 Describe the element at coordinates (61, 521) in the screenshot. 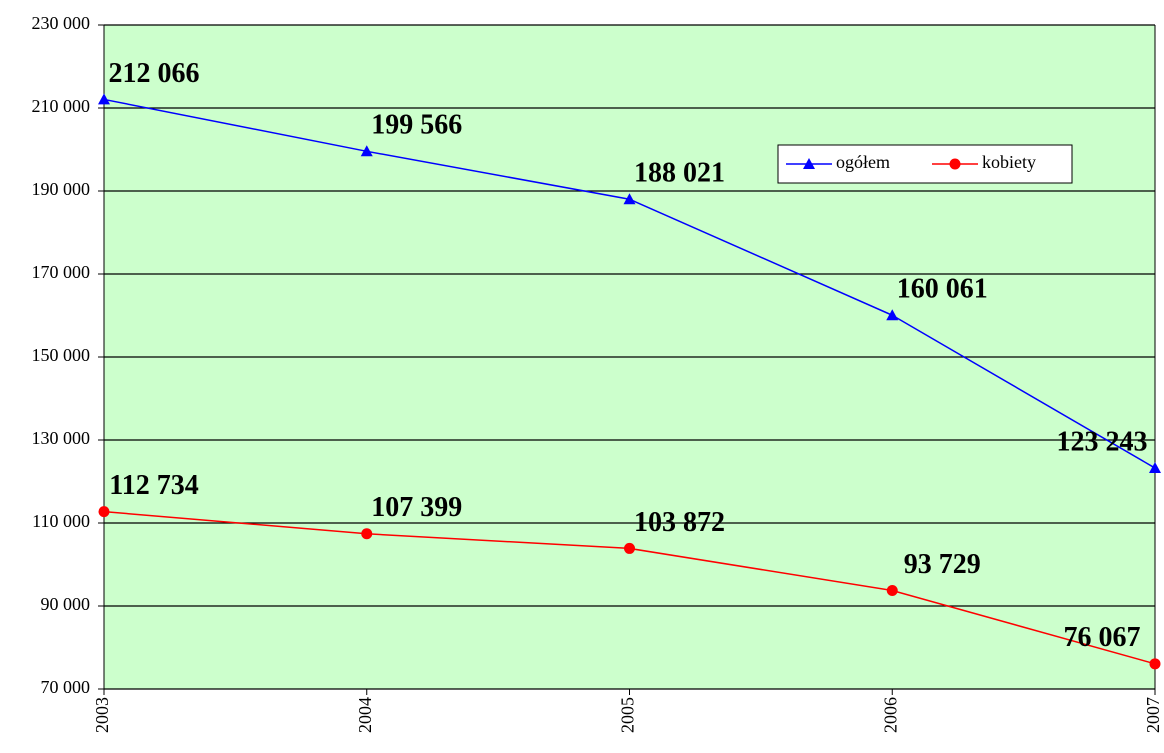

I see `y-tick-label: 110 000` at that location.